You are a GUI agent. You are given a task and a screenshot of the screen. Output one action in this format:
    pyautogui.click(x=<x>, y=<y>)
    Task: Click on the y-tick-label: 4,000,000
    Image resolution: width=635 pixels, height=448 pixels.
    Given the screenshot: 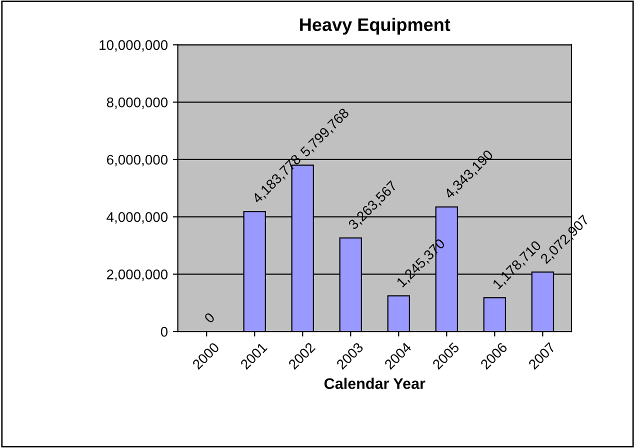 What is the action you would take?
    pyautogui.click(x=137, y=218)
    